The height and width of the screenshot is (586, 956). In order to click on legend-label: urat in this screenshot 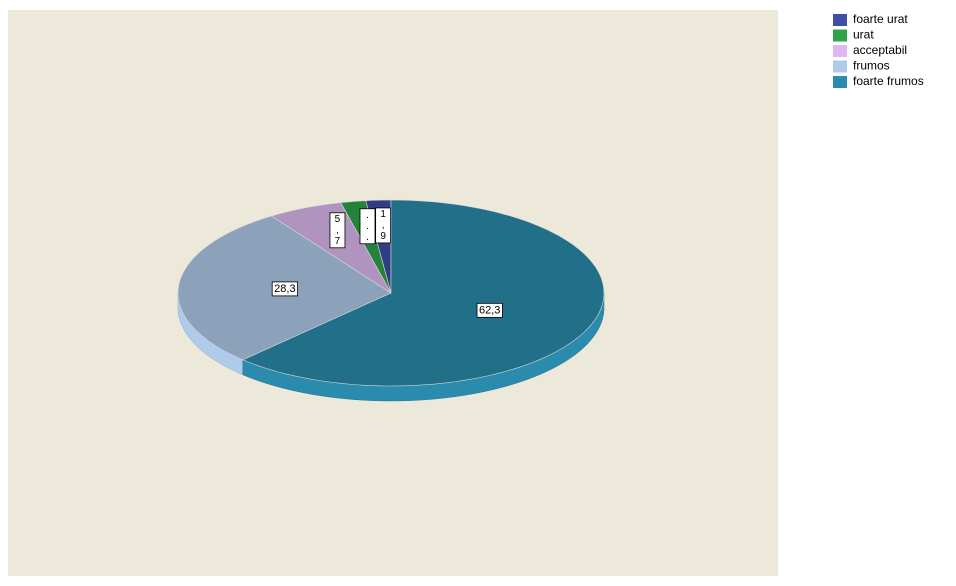, I will do `click(863, 35)`.